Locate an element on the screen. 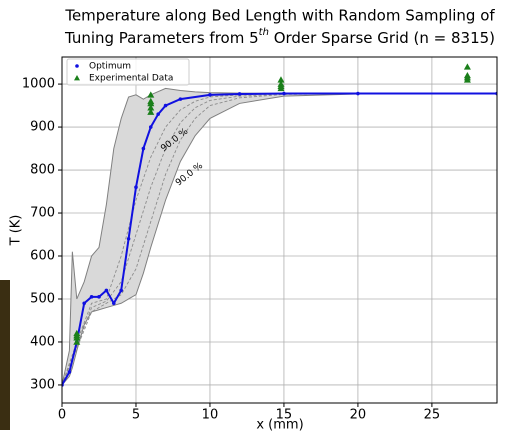  x-axis-label: x (mm) is located at coordinates (279, 425).